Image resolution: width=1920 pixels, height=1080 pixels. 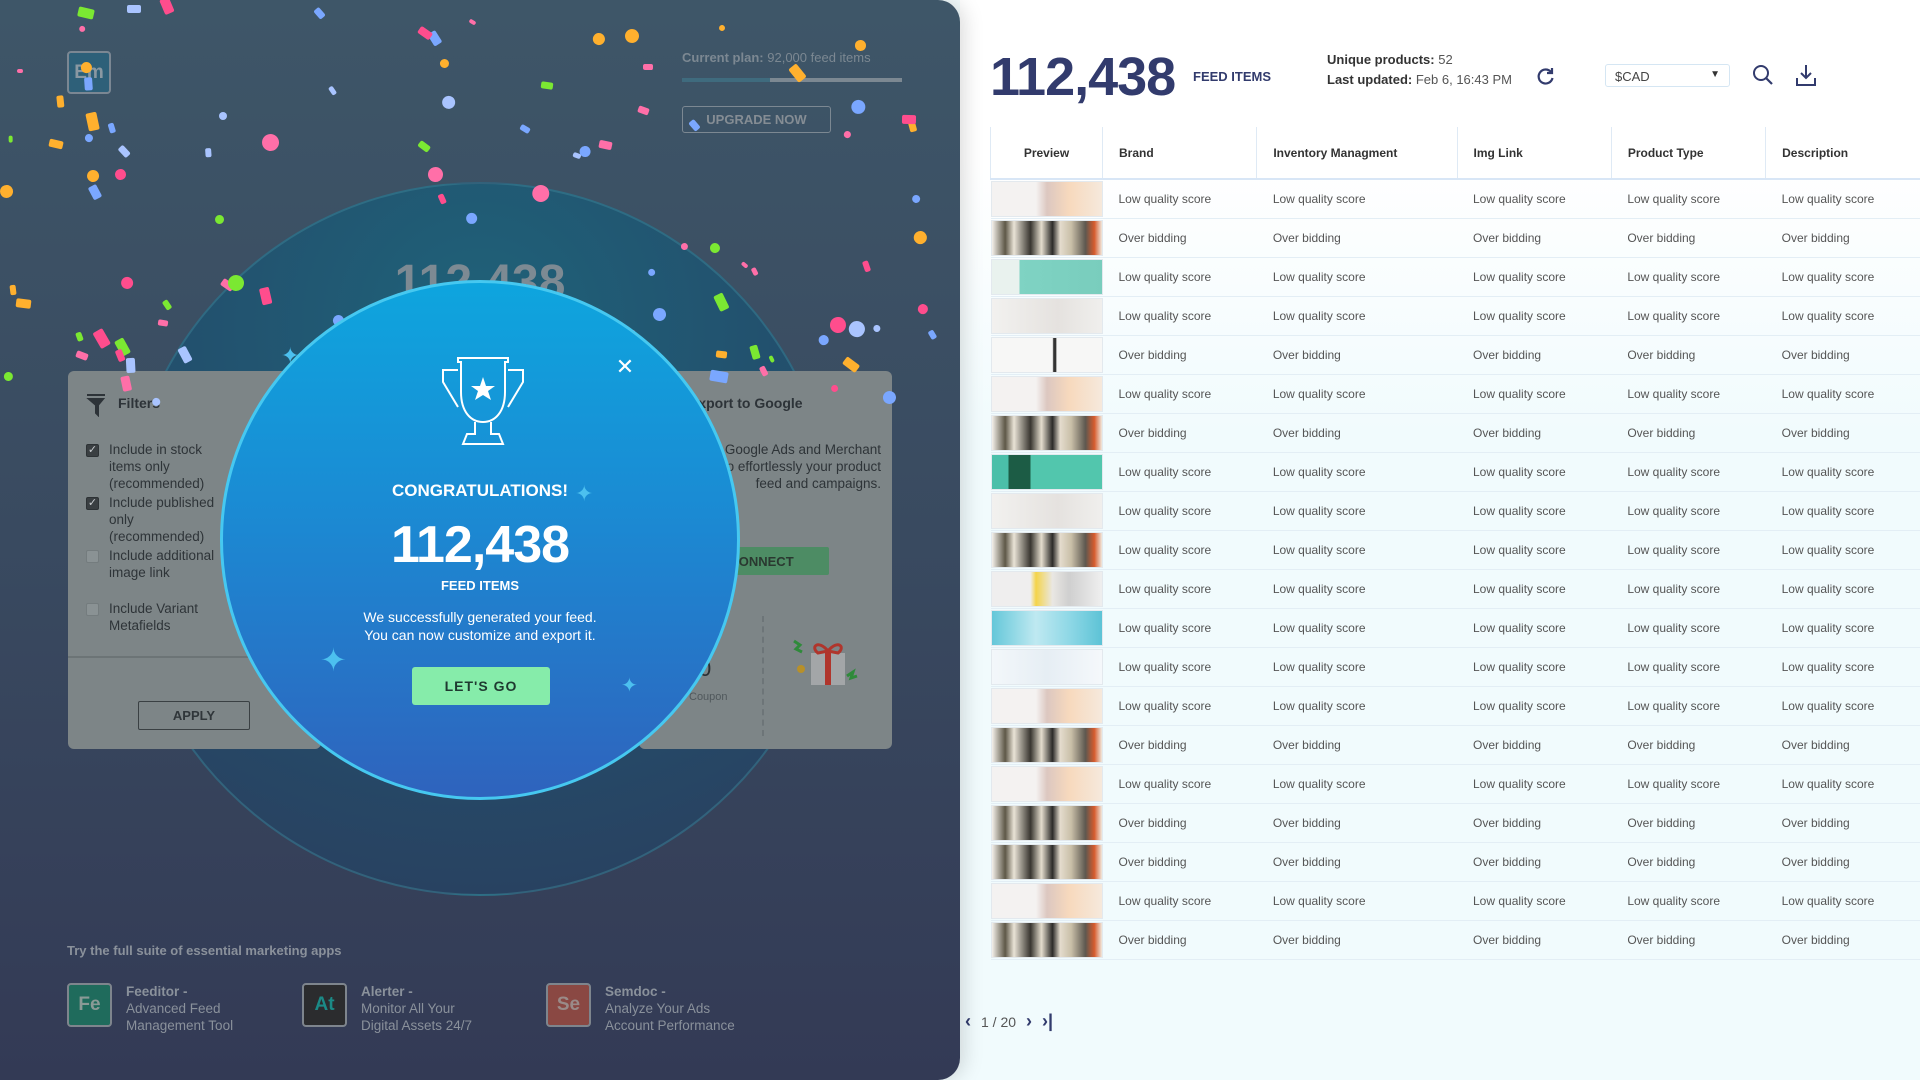 What do you see at coordinates (1046, 153) in the screenshot?
I see `column-header: Preview` at bounding box center [1046, 153].